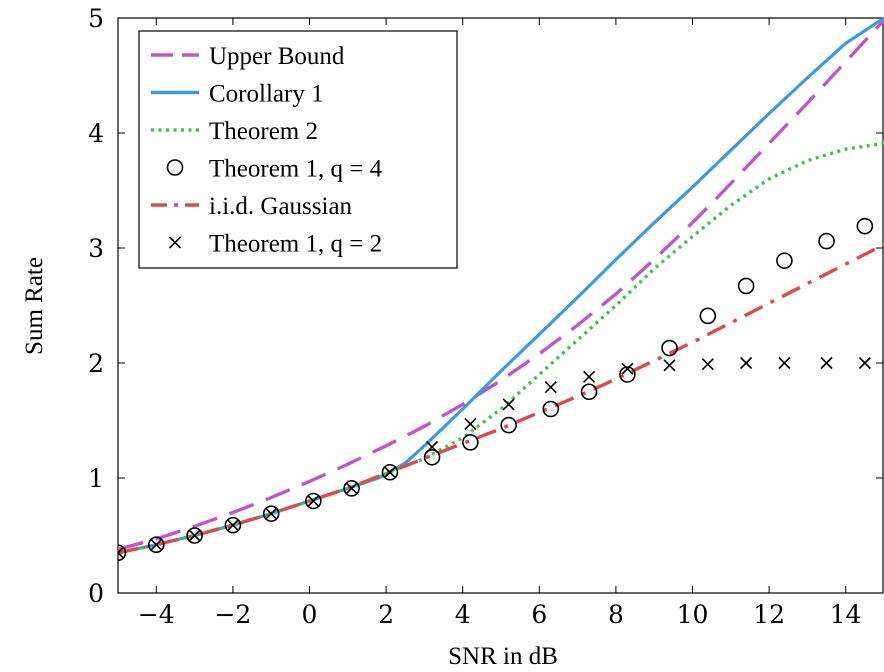  What do you see at coordinates (96, 133) in the screenshot?
I see `y-tick-label: 4` at bounding box center [96, 133].